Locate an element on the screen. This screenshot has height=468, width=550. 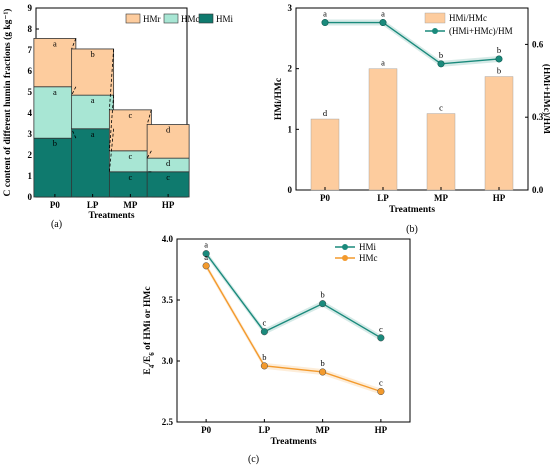
panel-a-y-tick-label: 7 is located at coordinates (30, 50).